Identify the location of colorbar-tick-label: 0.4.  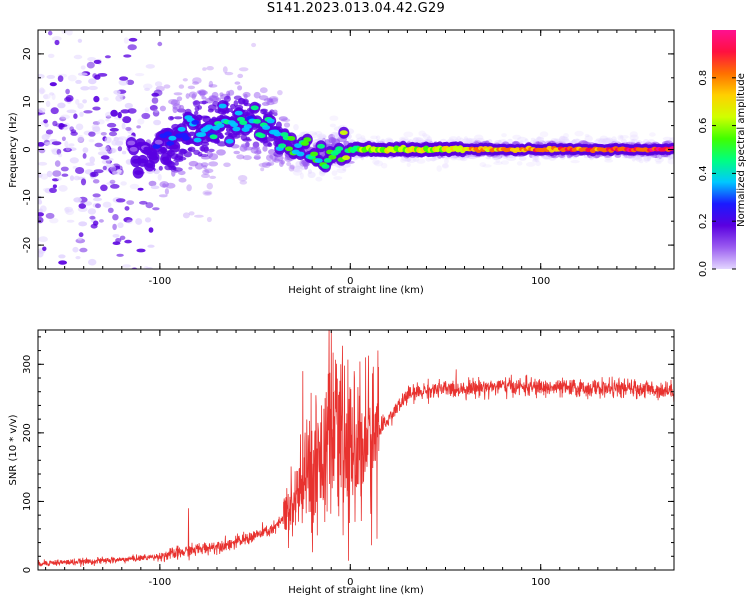
(703, 173).